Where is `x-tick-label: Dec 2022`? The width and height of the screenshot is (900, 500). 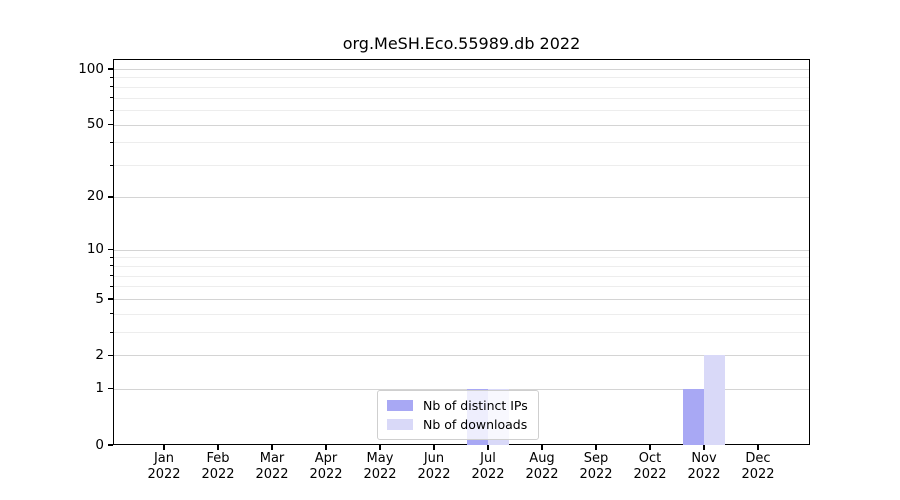 x-tick-label: Dec 2022 is located at coordinates (758, 467).